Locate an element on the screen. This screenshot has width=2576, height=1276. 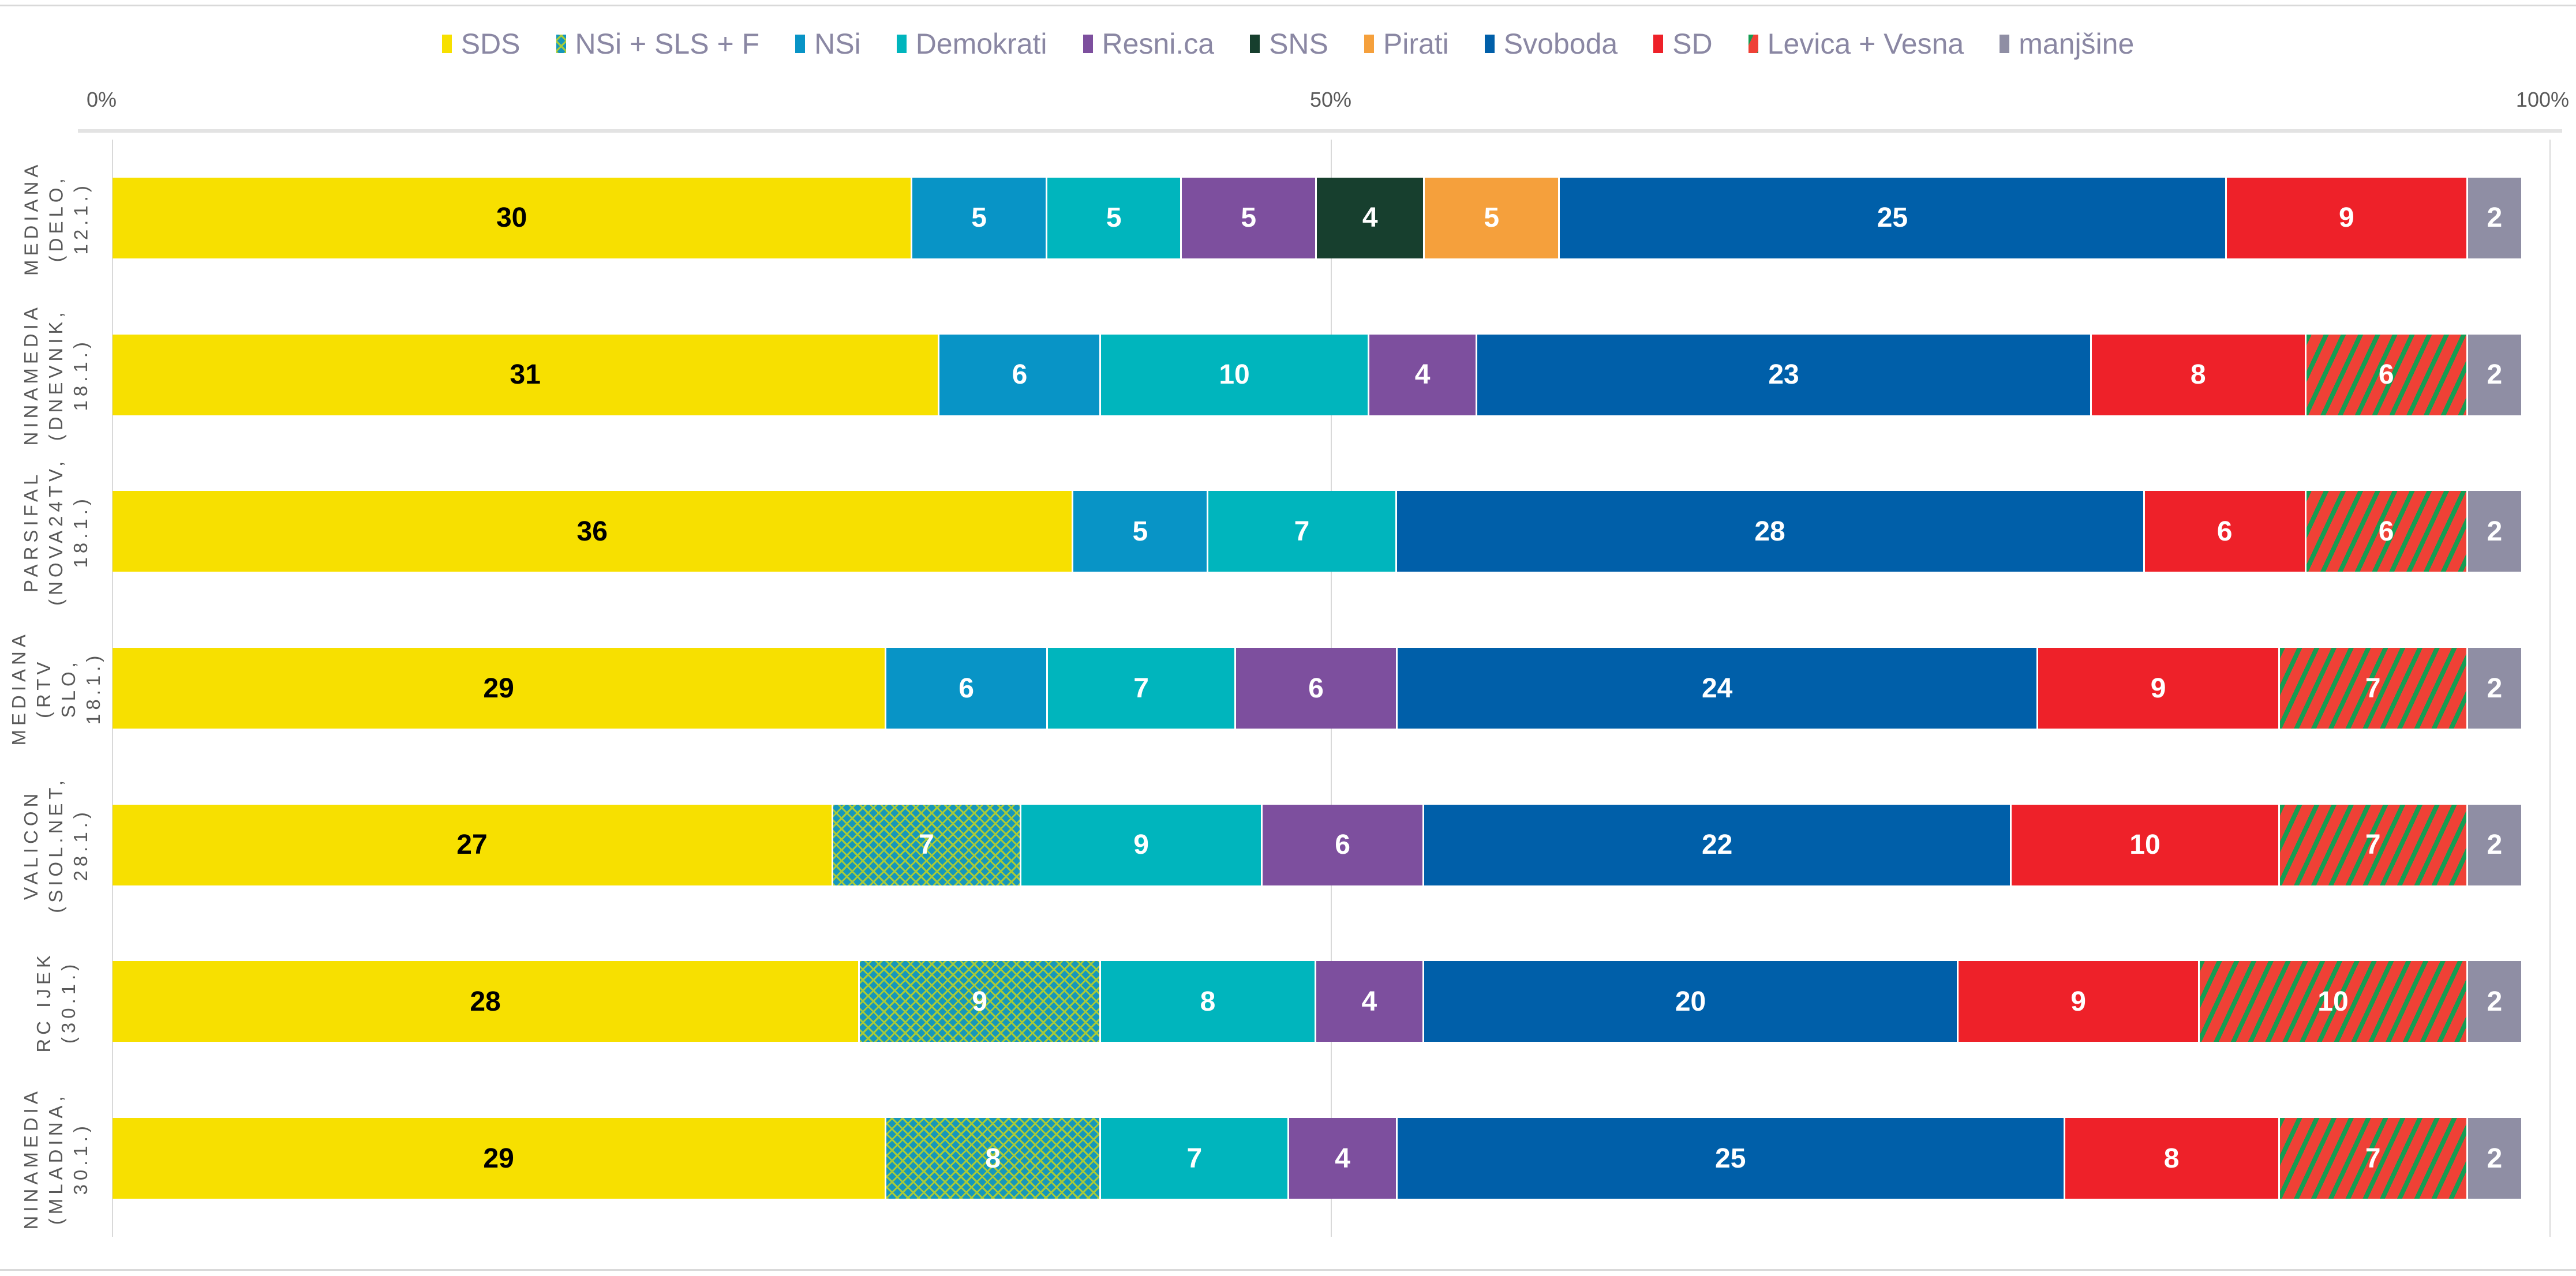
row-label-cell-valicon-siol-net-28-1: VALICON (SIOL.NET, 28.1.) is located at coordinates (56, 845).